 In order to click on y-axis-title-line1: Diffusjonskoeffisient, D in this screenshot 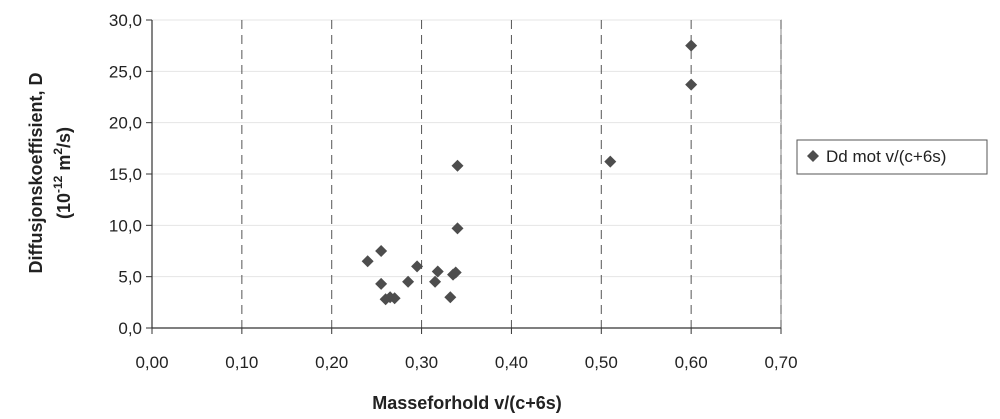, I will do `click(36, 172)`.